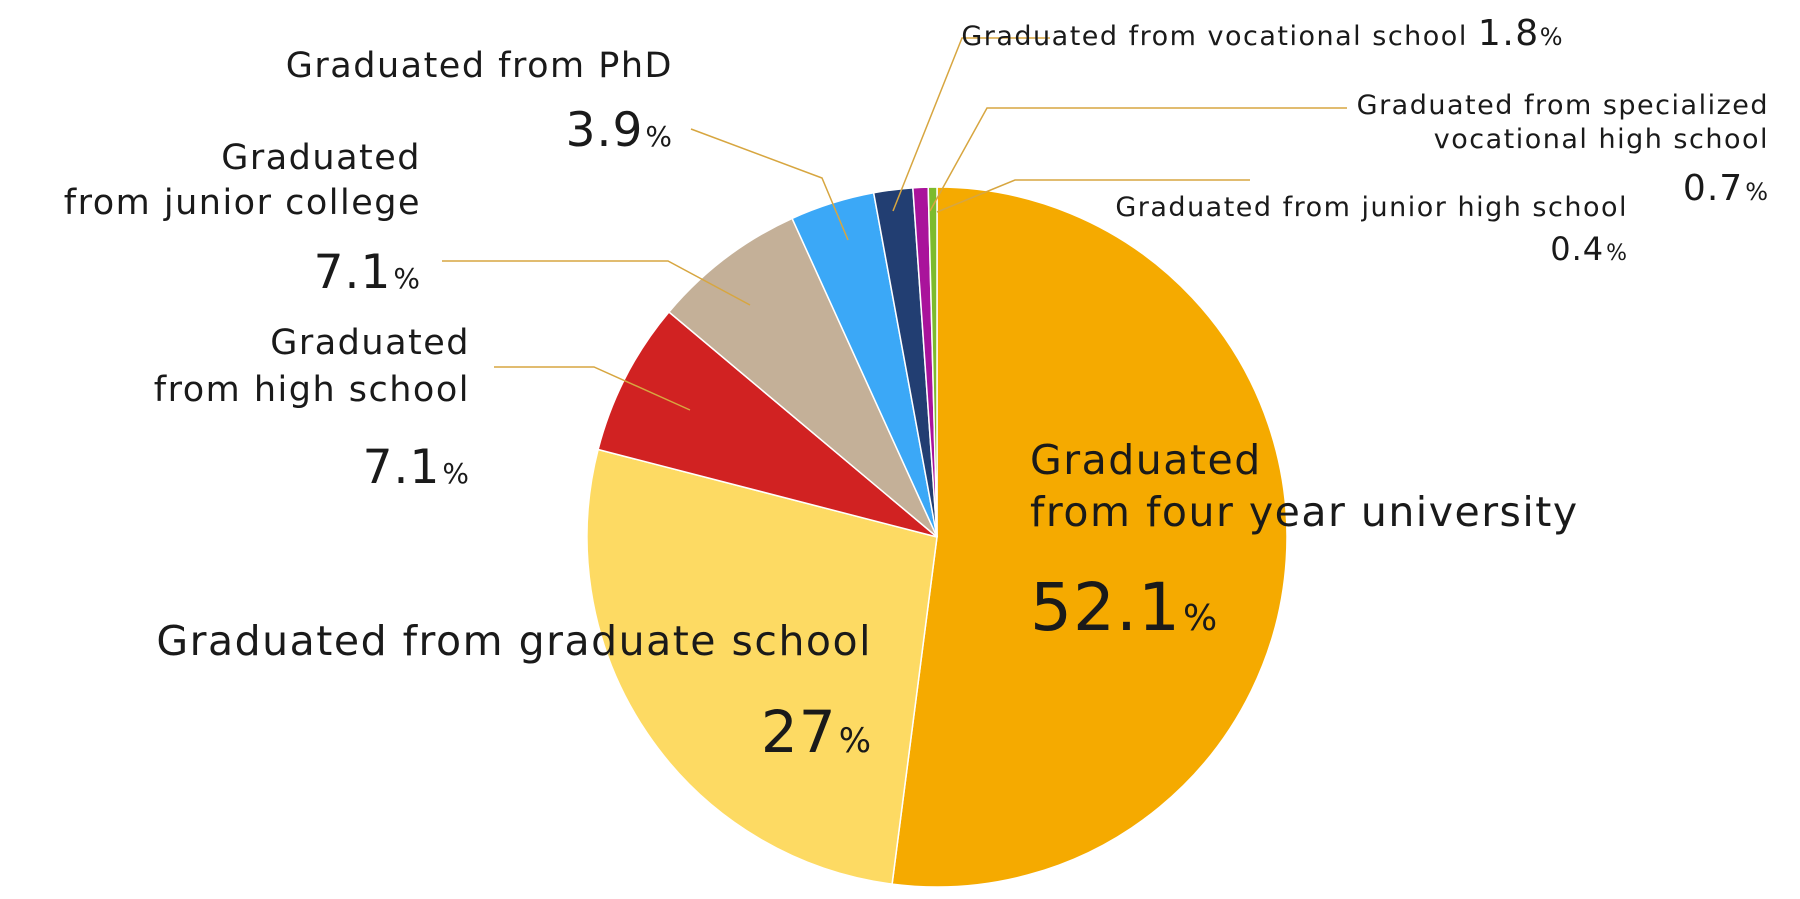 The width and height of the screenshot is (1800, 899). I want to click on pie-slice-graduated-from-graduate-school, so click(762, 666).